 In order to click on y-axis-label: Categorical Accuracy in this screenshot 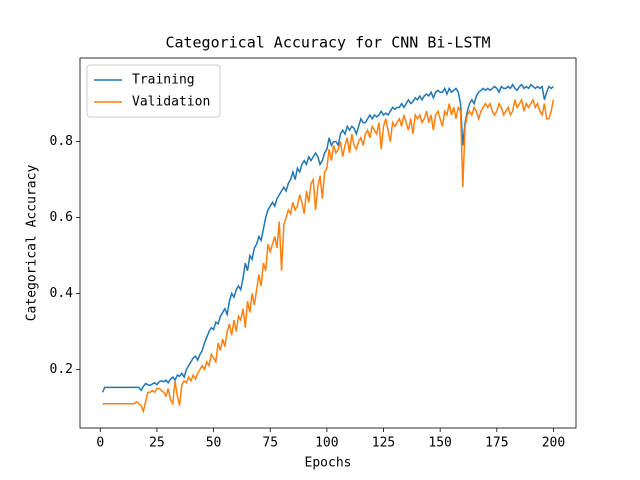, I will do `click(32, 243)`.